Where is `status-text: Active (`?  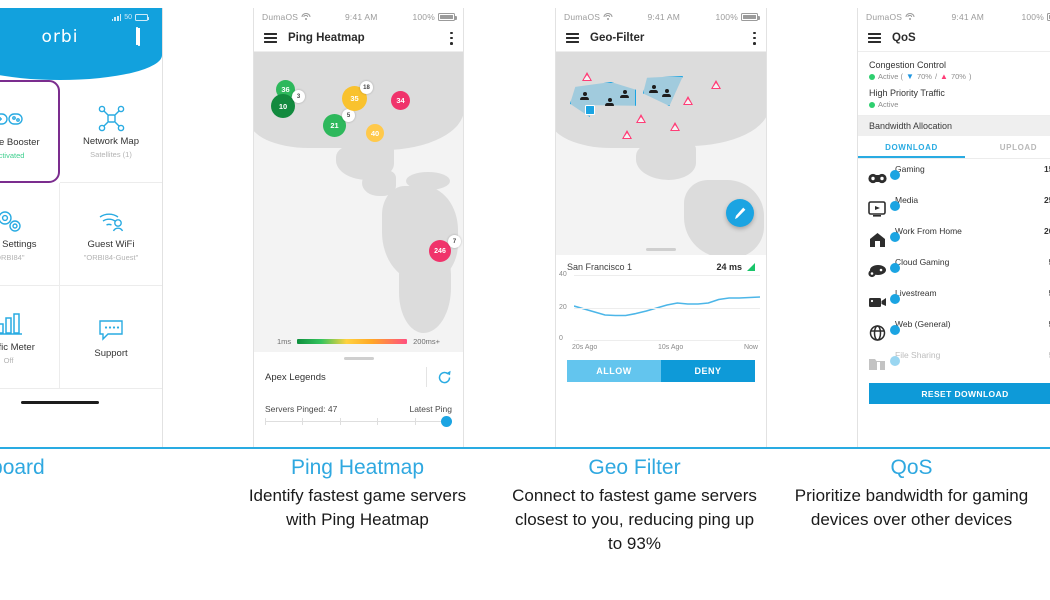 status-text: Active ( is located at coordinates (891, 76).